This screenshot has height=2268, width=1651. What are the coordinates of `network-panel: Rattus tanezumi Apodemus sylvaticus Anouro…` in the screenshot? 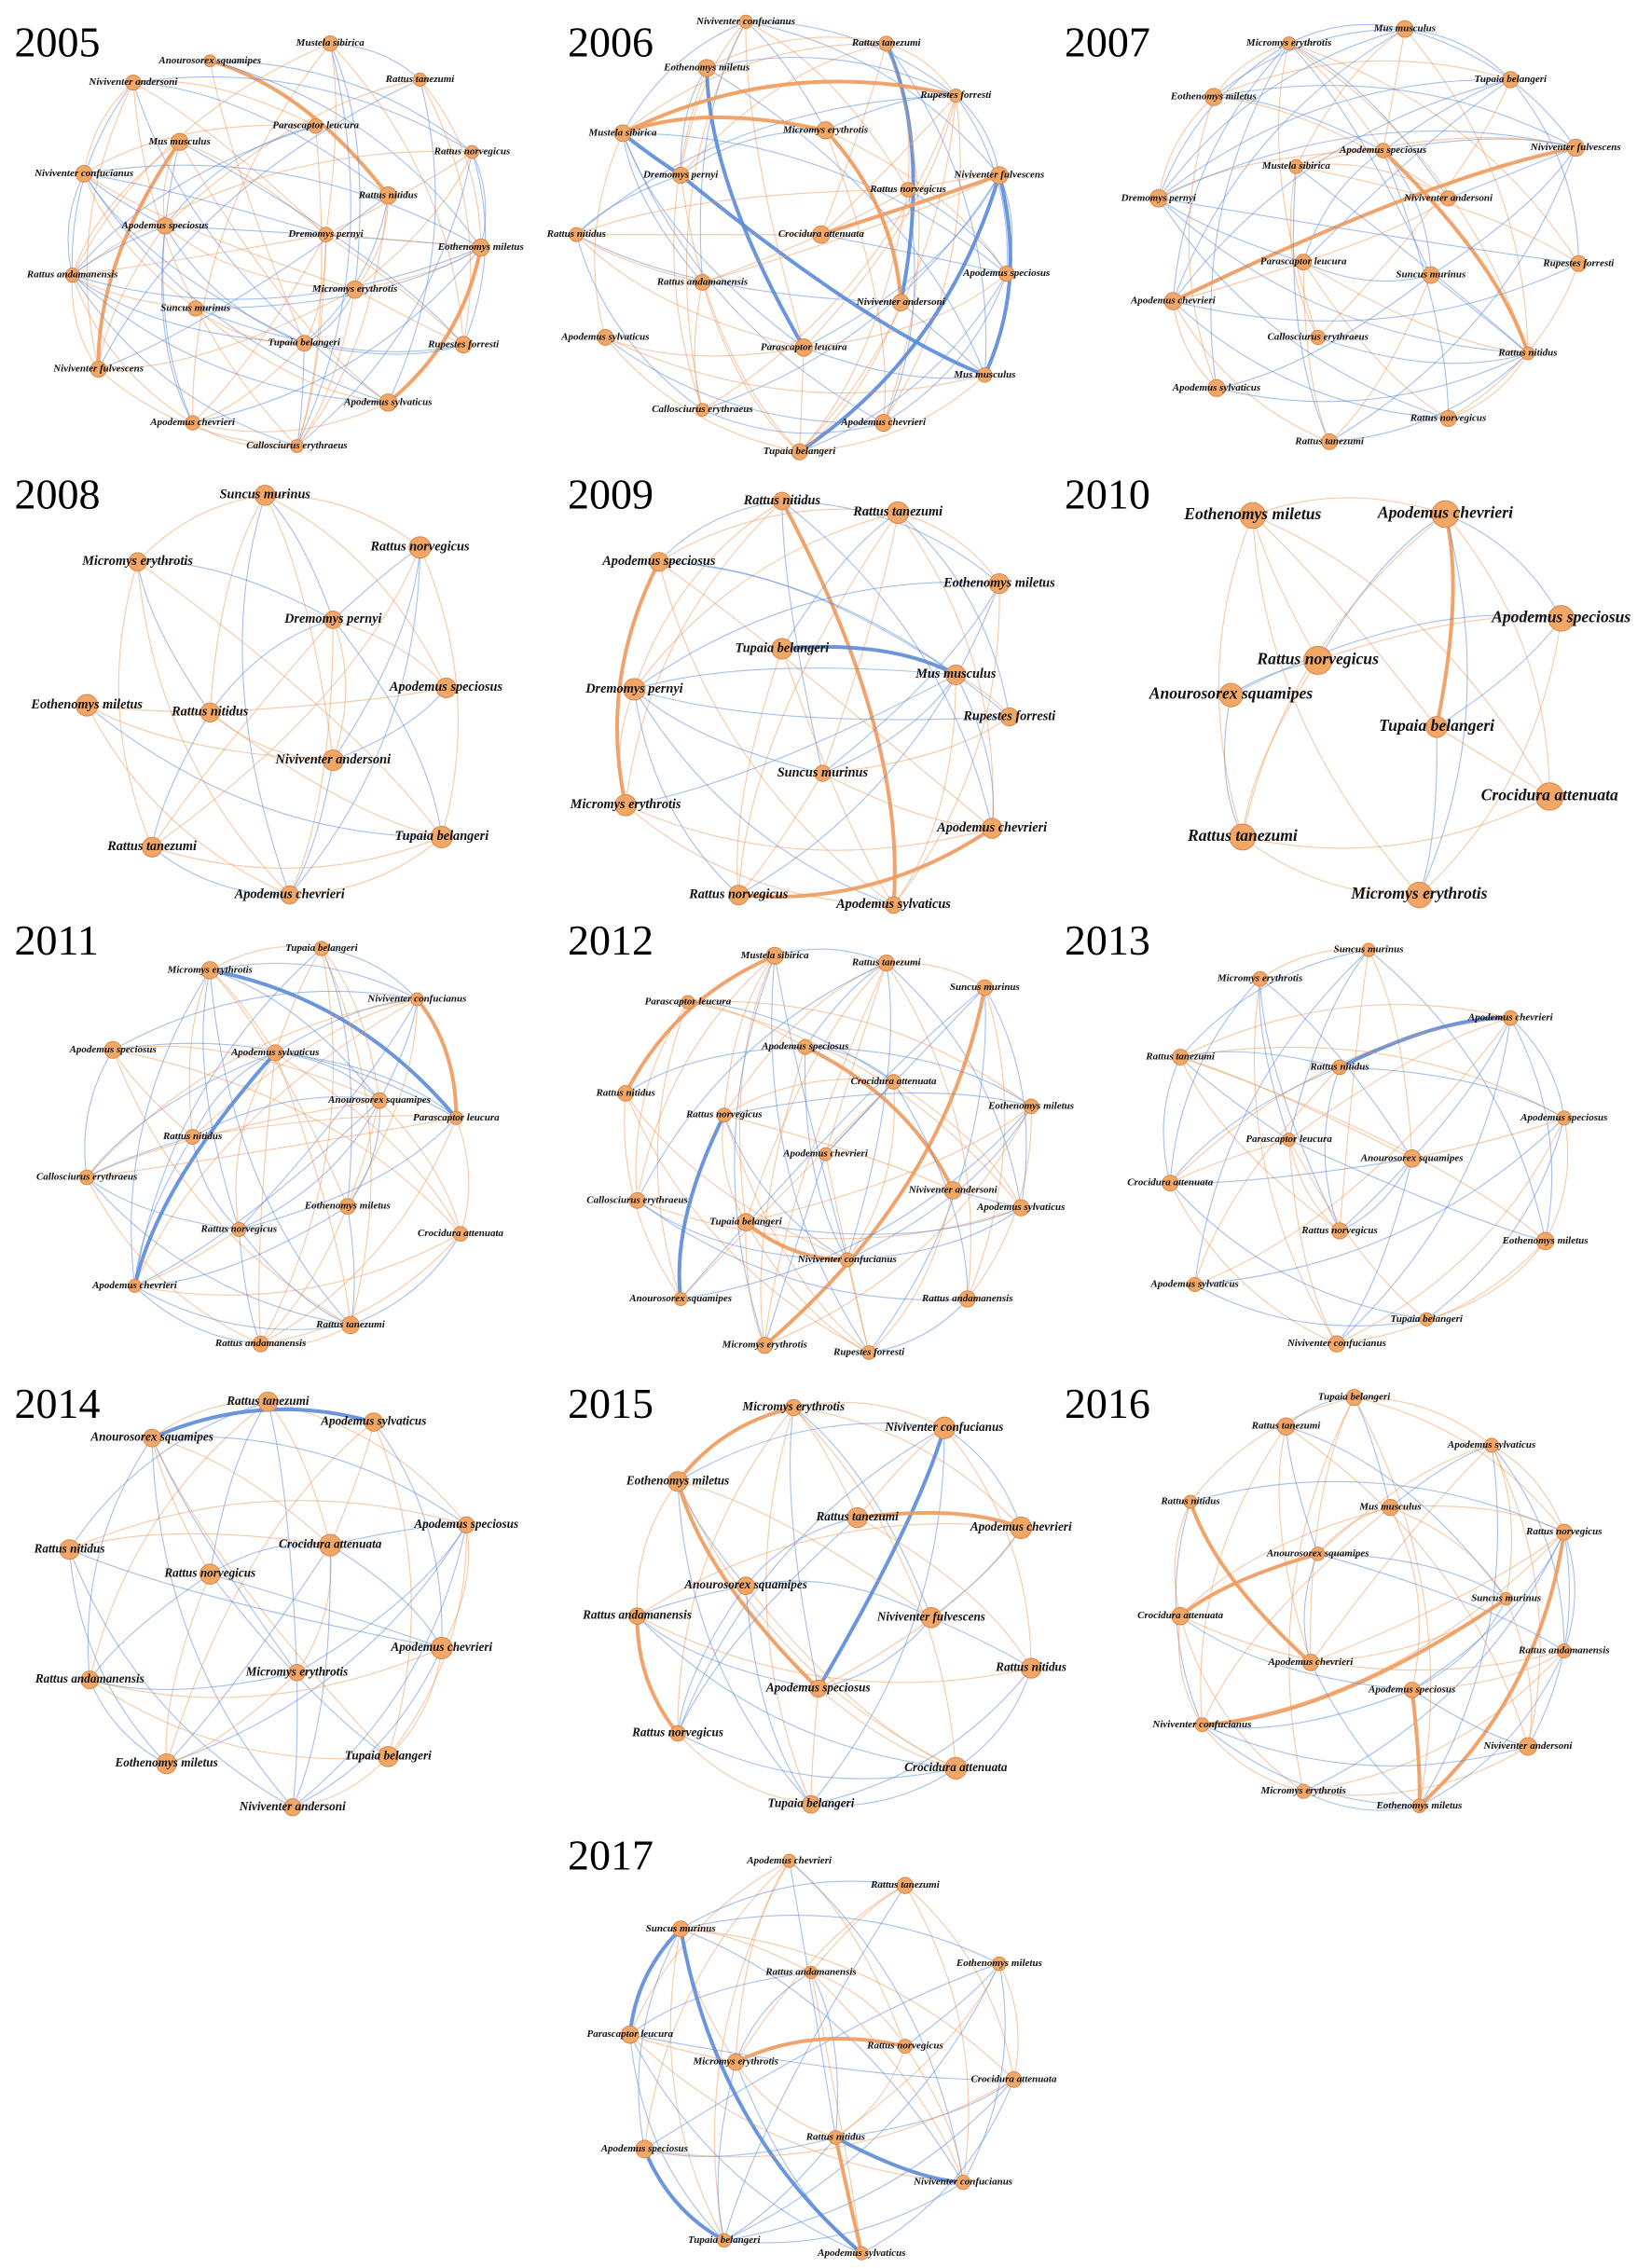 It's located at (266, 1599).